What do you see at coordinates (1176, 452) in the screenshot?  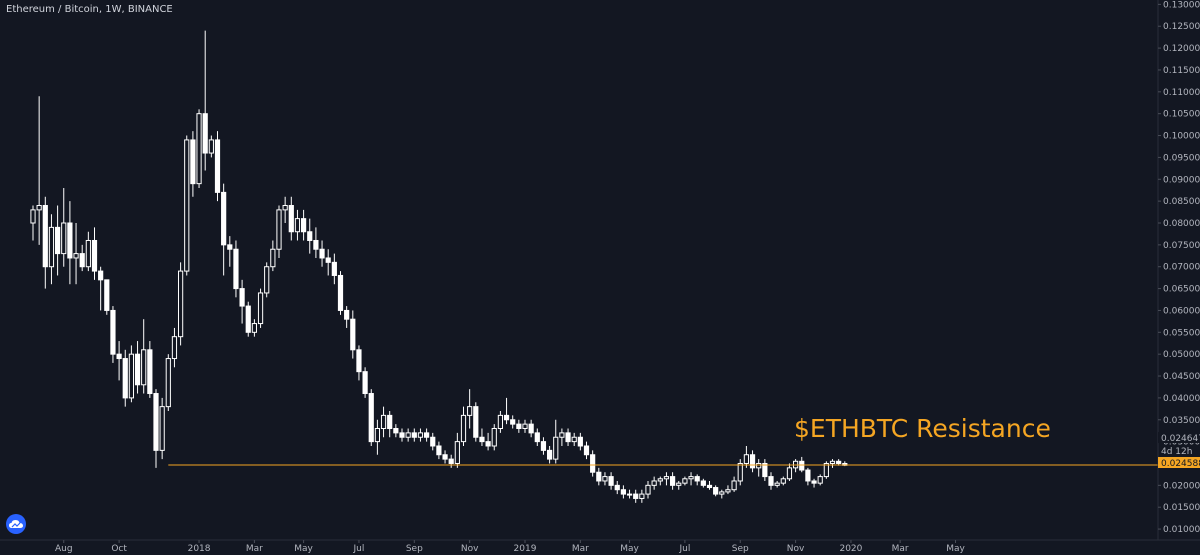 I see `candle-countdown: 4d 12h` at bounding box center [1176, 452].